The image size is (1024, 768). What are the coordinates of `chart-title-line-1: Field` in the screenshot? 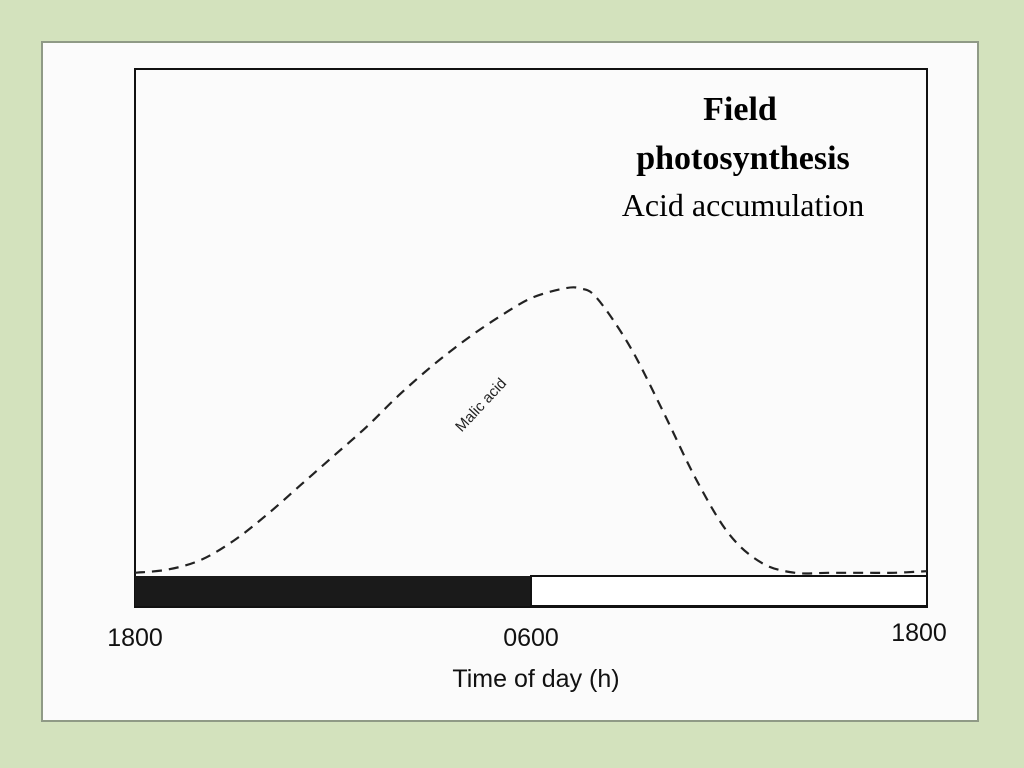 It's located at (740, 109).